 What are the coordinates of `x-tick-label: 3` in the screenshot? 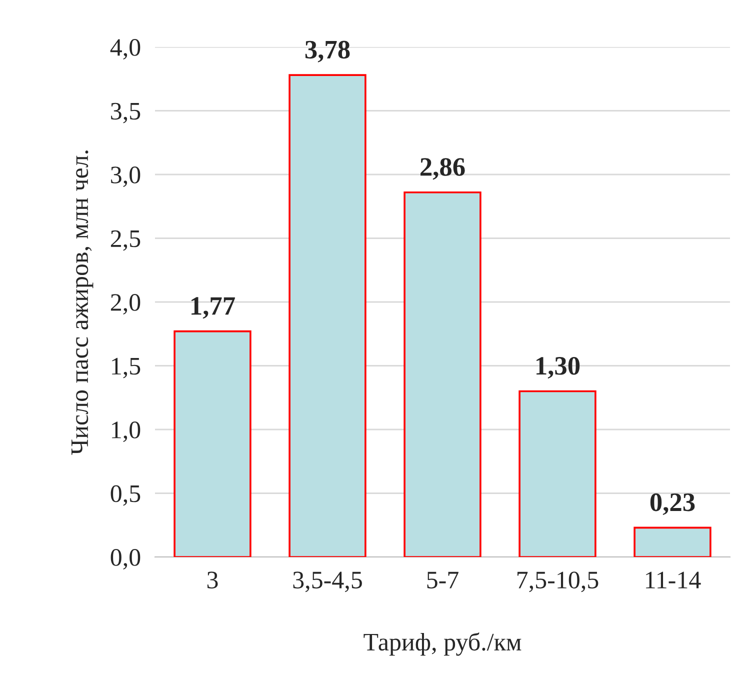 It's located at (212, 580).